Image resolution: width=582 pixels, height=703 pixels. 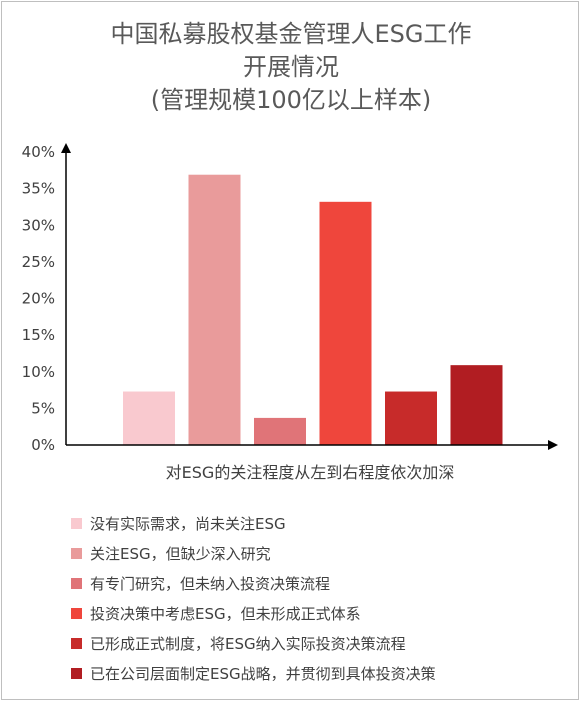 I want to click on legend-item: 已形成正式制度，将ESG纳入实际投资决策流程, so click(x=321, y=643).